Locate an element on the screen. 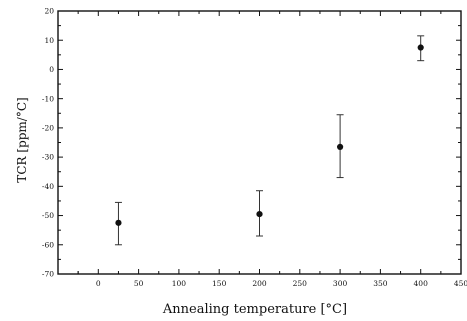  y-tick-label: -30 is located at coordinates (48, 157).